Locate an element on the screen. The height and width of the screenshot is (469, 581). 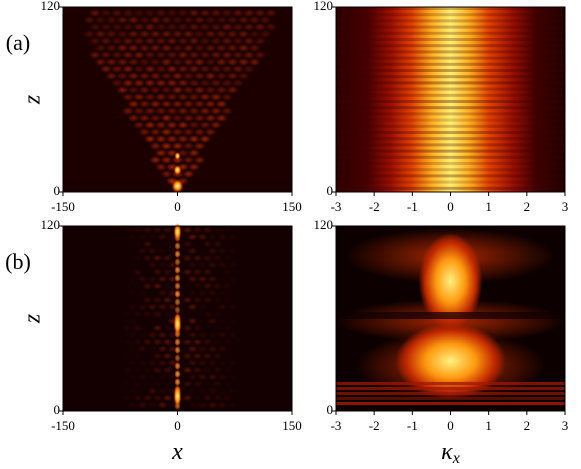
x-tick-label: 2 is located at coordinates (527, 206).